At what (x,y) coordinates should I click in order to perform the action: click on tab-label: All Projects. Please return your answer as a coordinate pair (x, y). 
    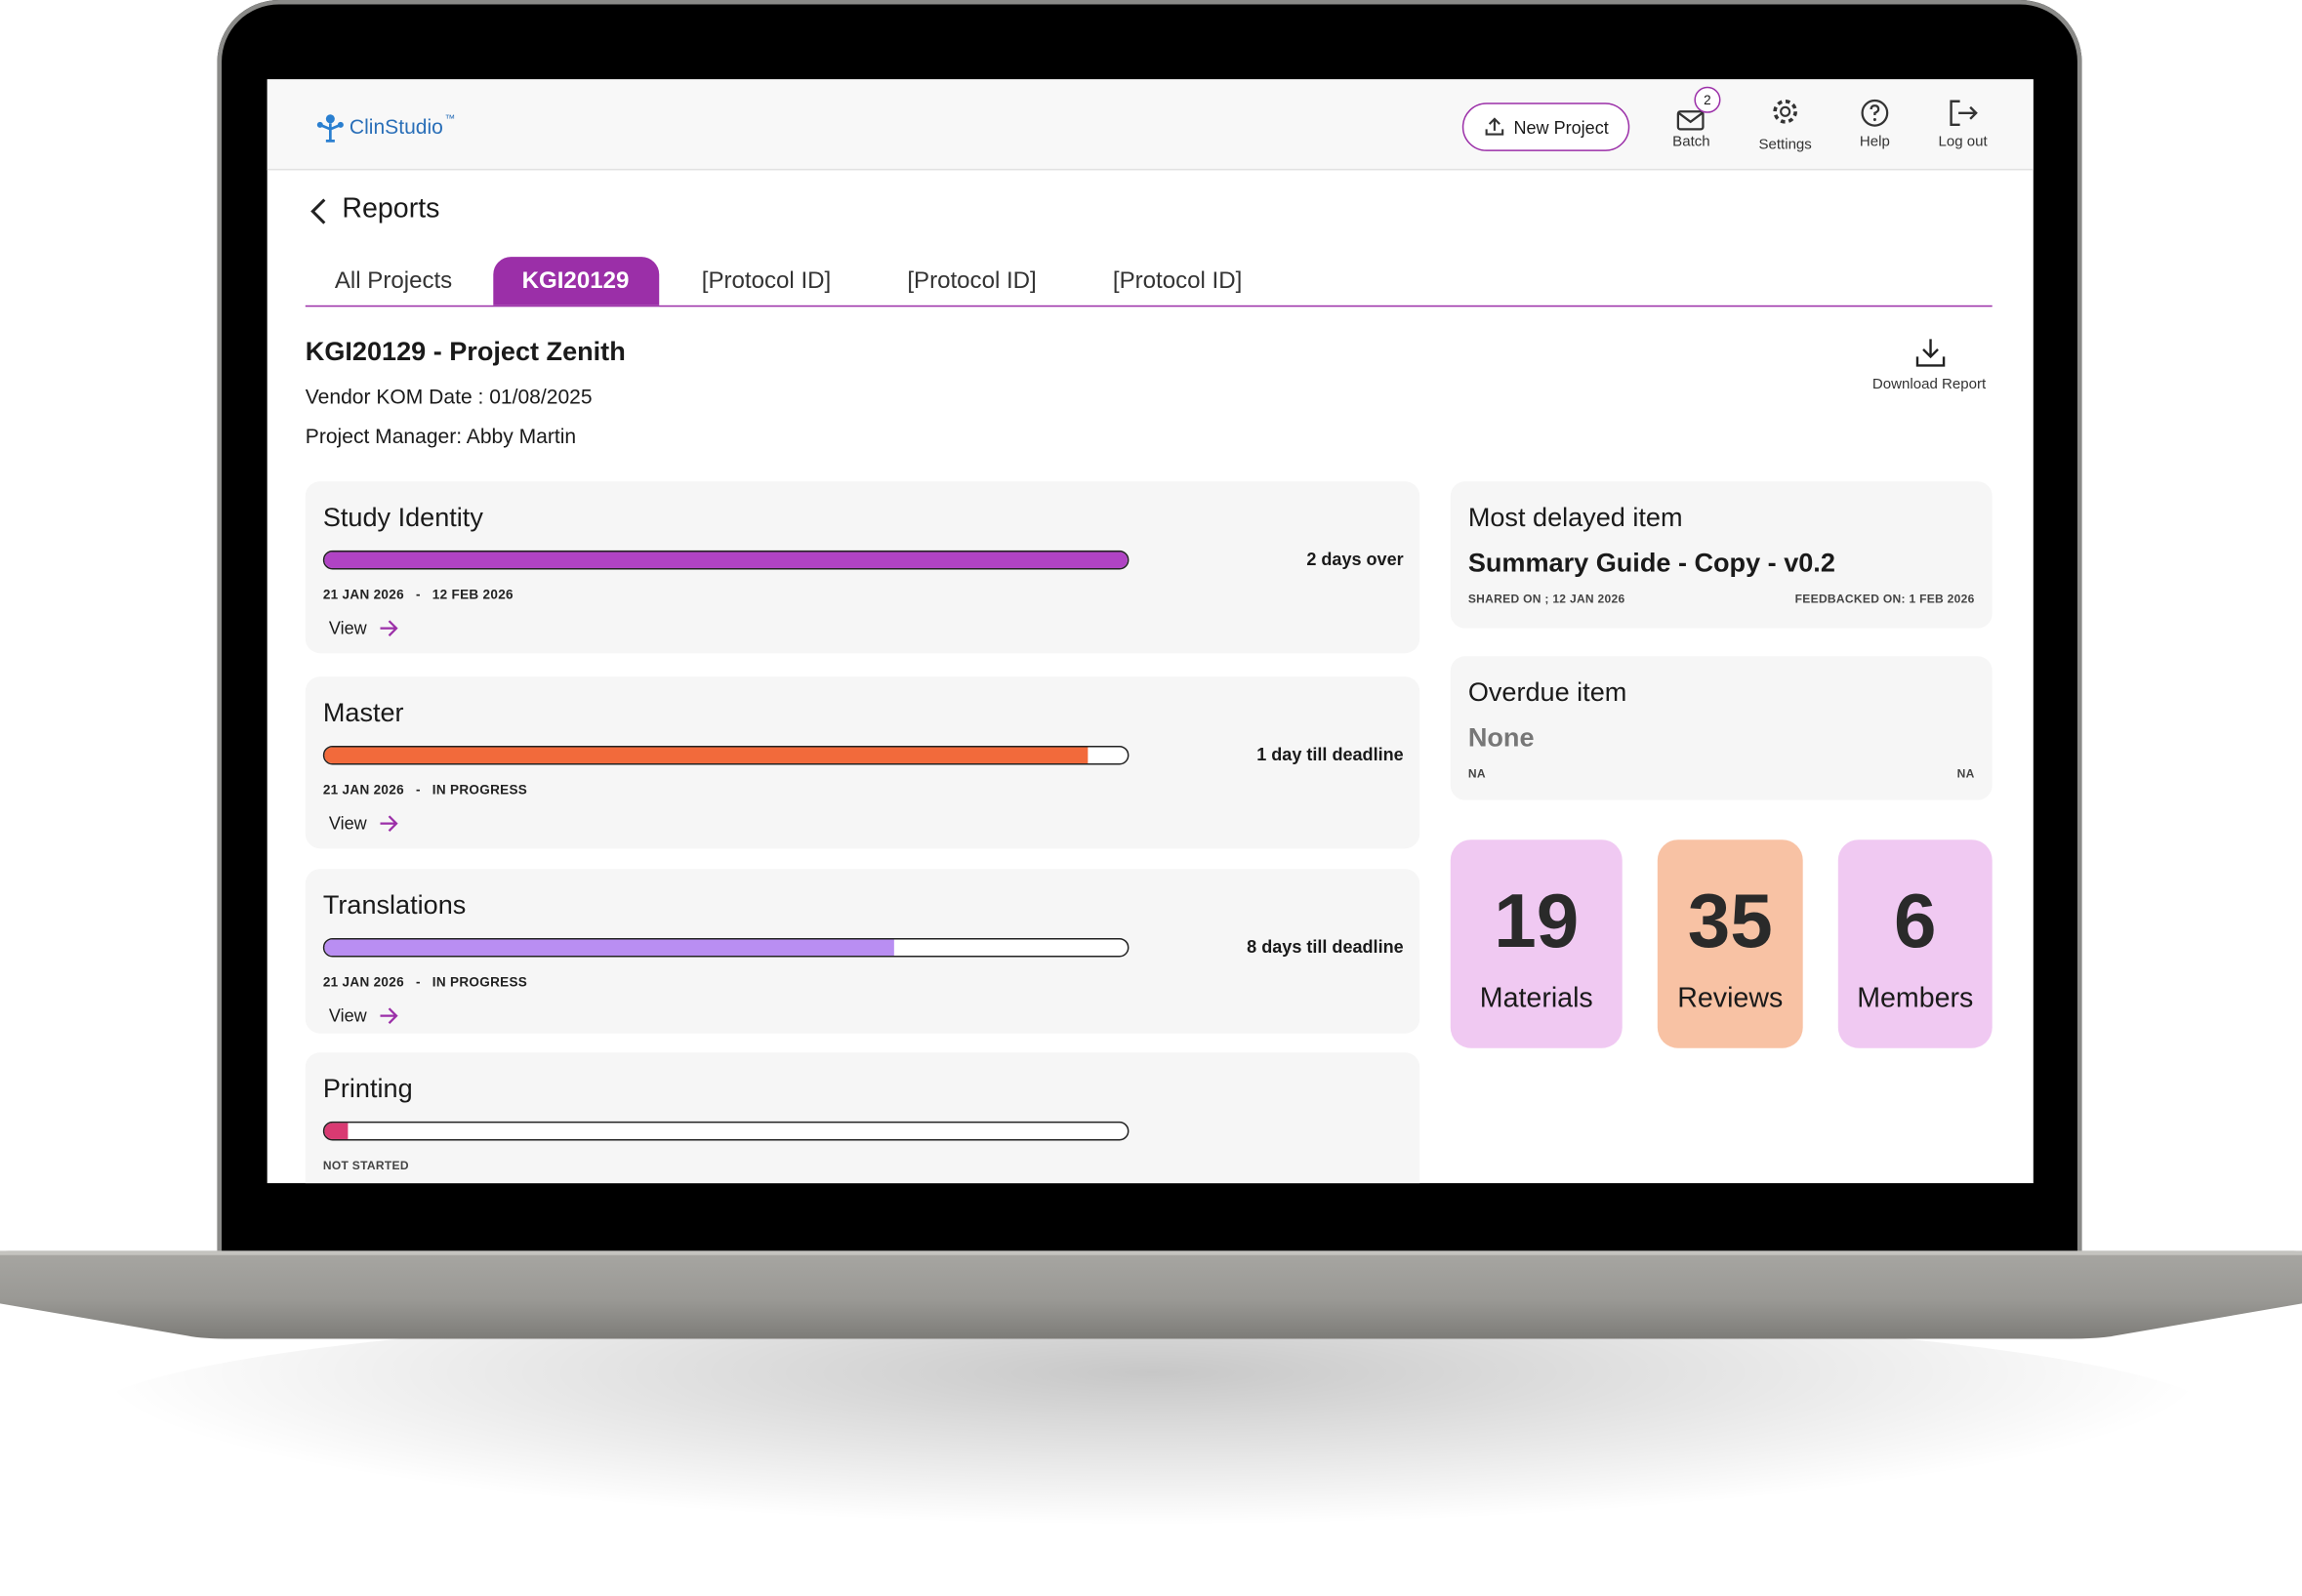
    Looking at the image, I should click on (393, 281).